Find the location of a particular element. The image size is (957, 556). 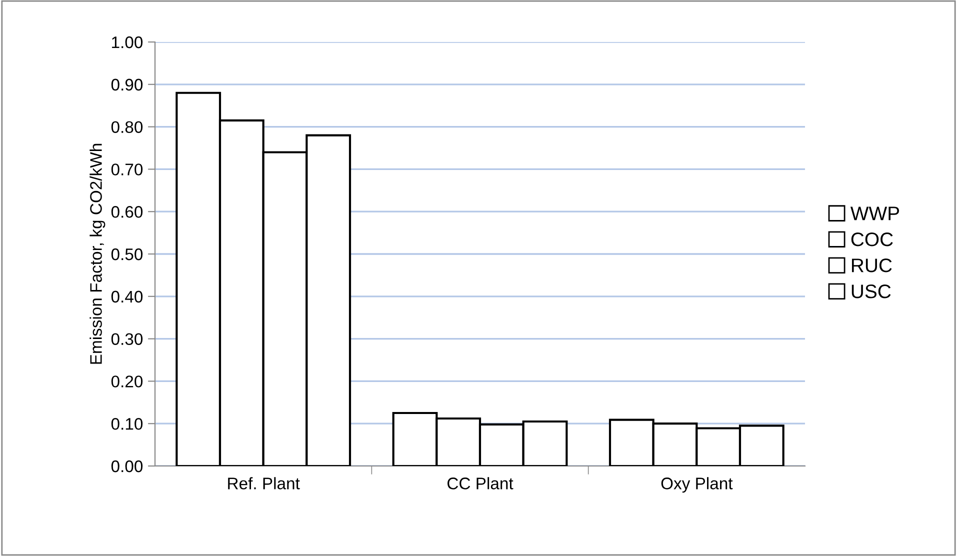

y-tick-label: 0.90 is located at coordinates (127, 84).